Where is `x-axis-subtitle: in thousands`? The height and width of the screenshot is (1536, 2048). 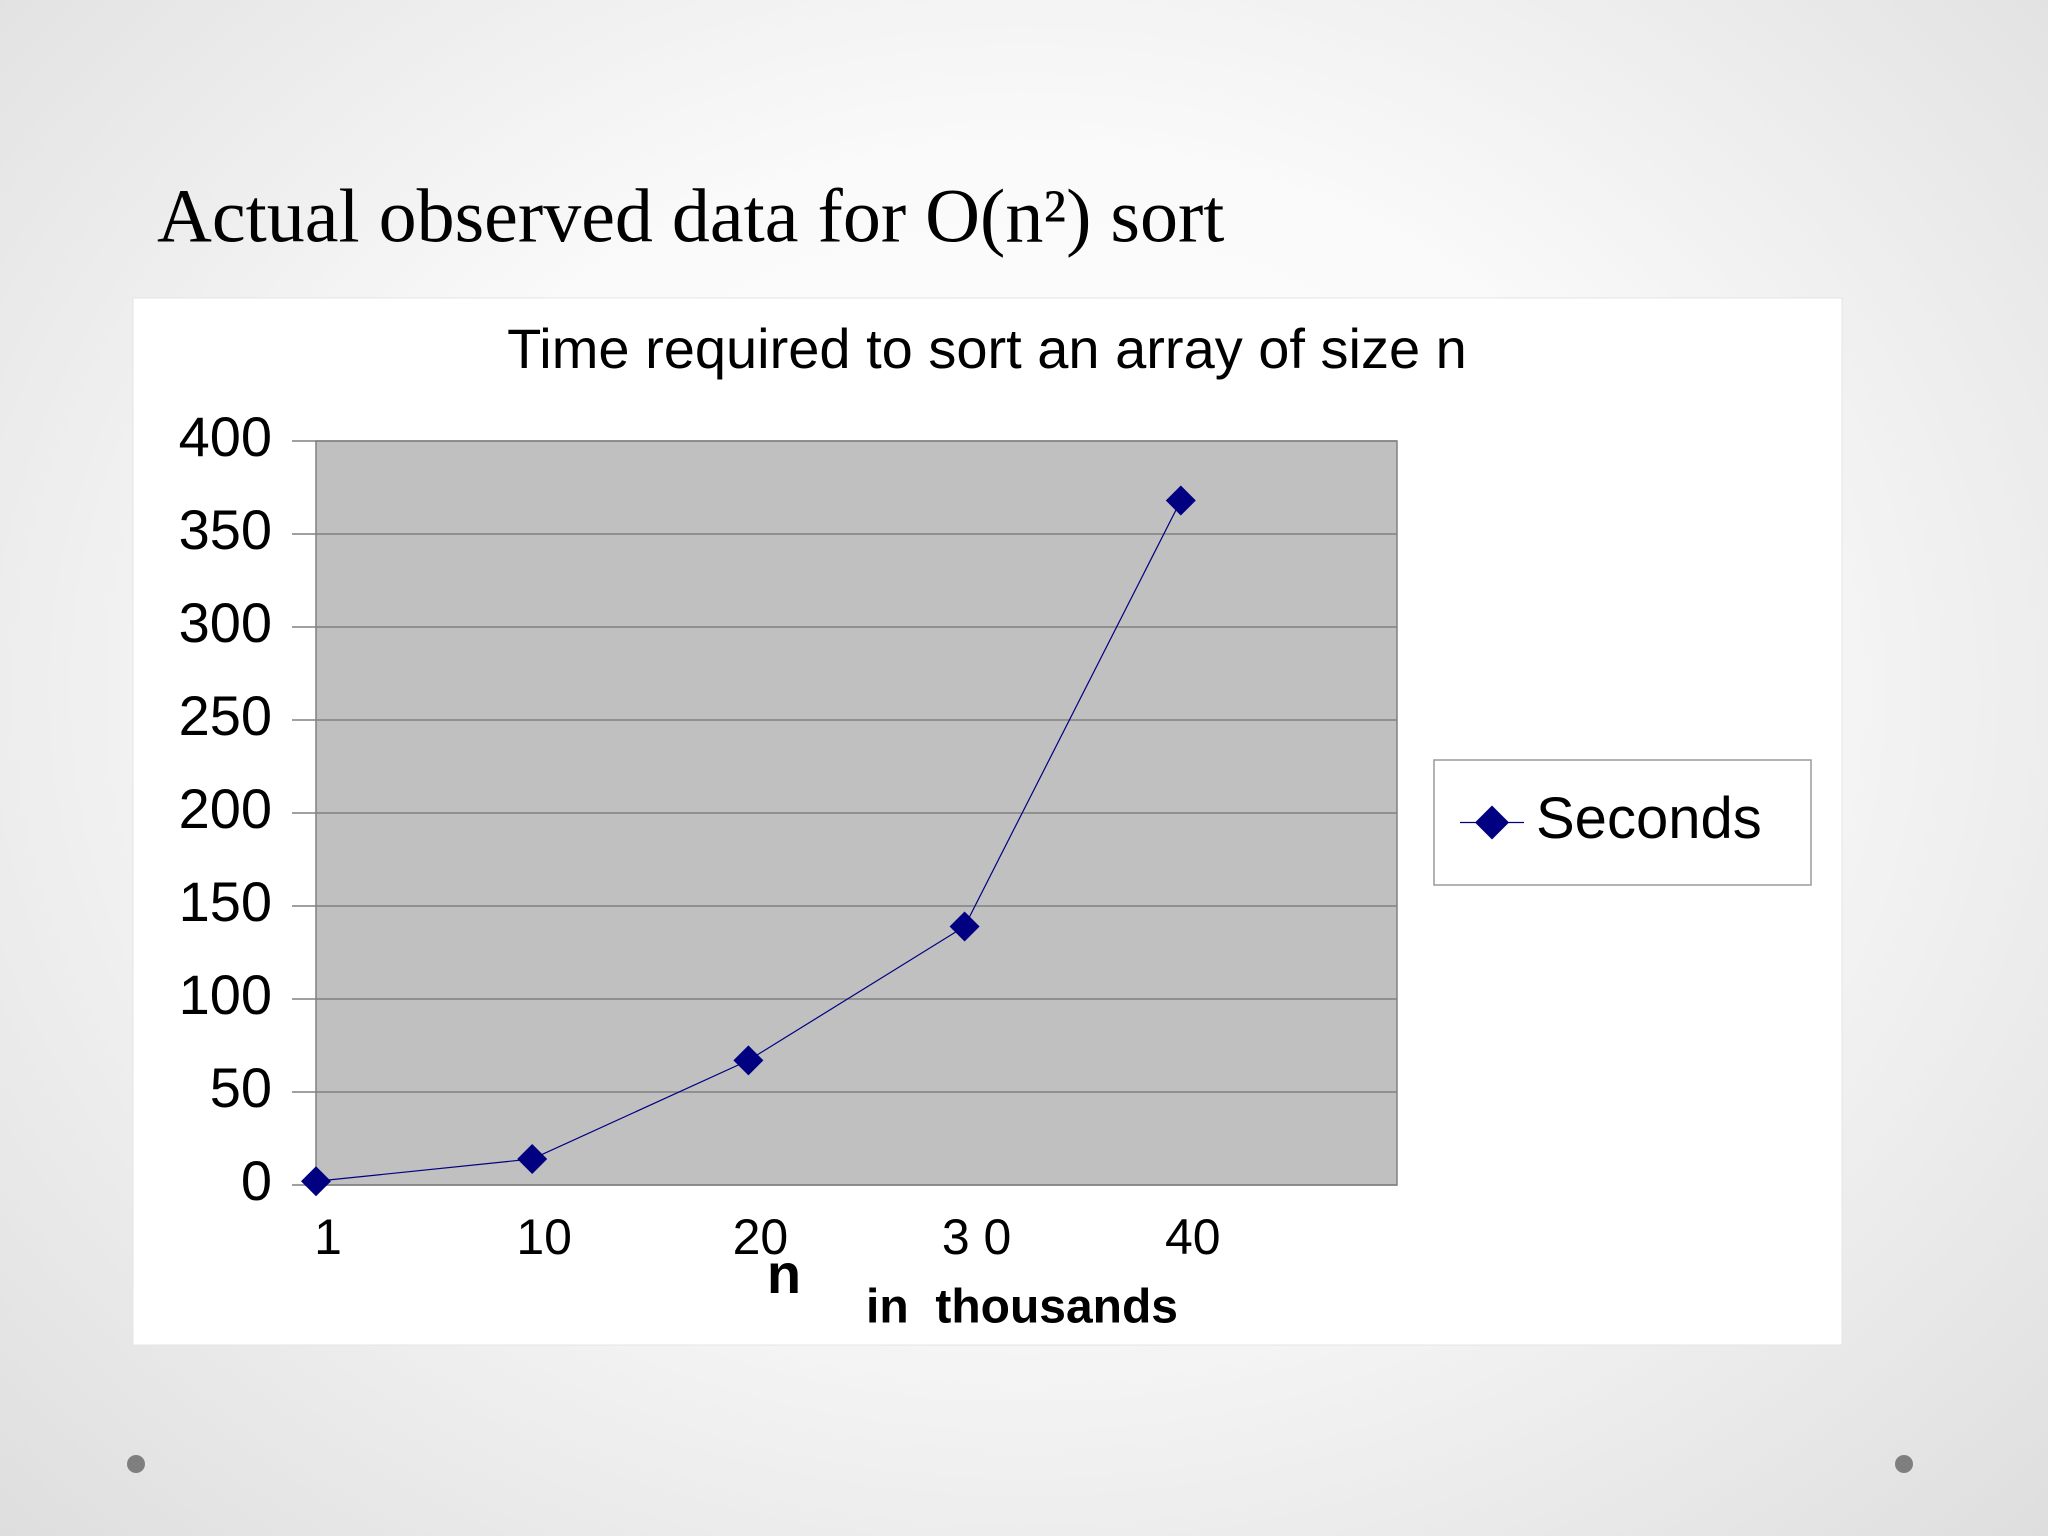 x-axis-subtitle: in thousands is located at coordinates (1022, 1307).